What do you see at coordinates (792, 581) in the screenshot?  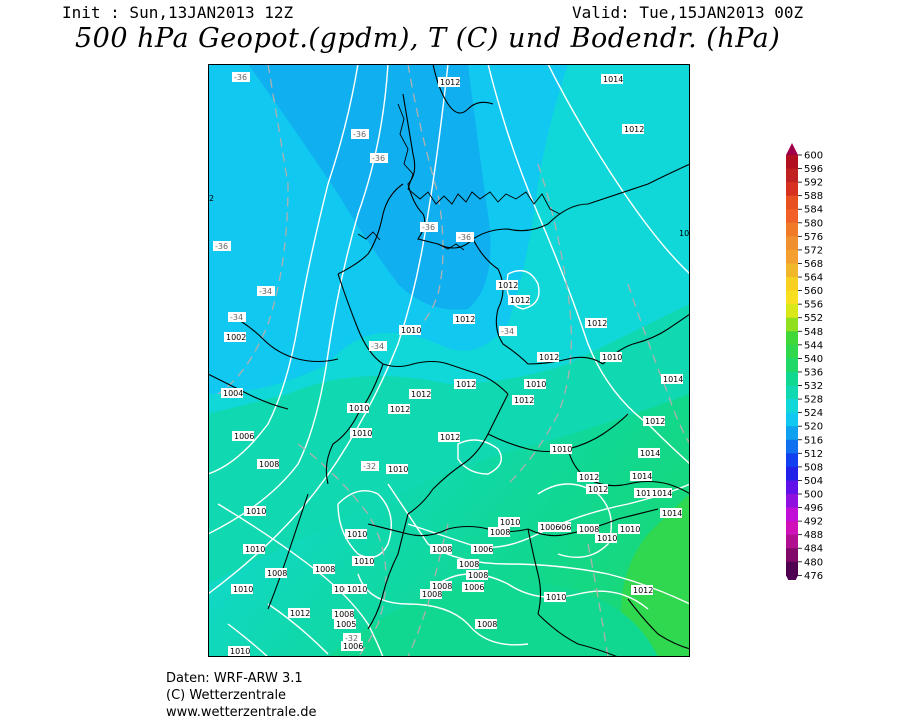 I see `legend-arrow-bottom` at bounding box center [792, 581].